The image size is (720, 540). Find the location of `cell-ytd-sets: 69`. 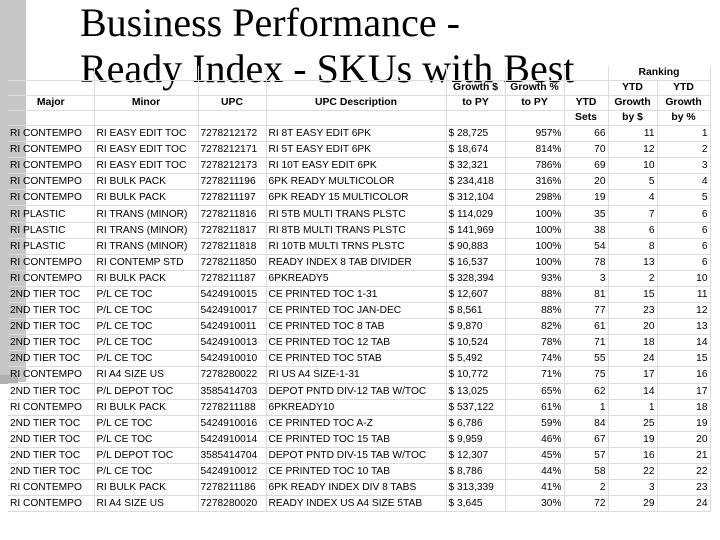

cell-ytd-sets: 69 is located at coordinates (586, 166).